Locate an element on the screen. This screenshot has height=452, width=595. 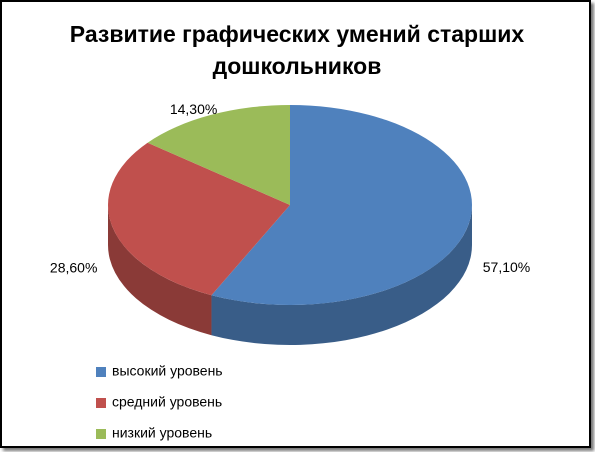
legend-label: низкий уровень is located at coordinates (162, 433).